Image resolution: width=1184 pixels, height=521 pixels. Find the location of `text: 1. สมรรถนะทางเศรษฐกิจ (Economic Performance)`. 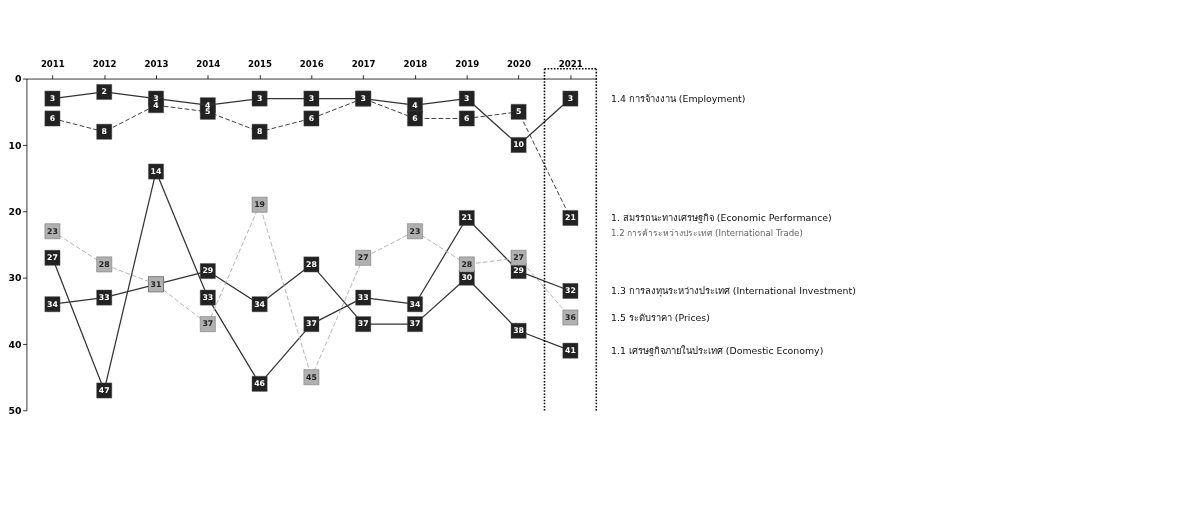

text: 1. สมรรถนะทางเศรษฐกิจ (Economic Performance) is located at coordinates (721, 218).